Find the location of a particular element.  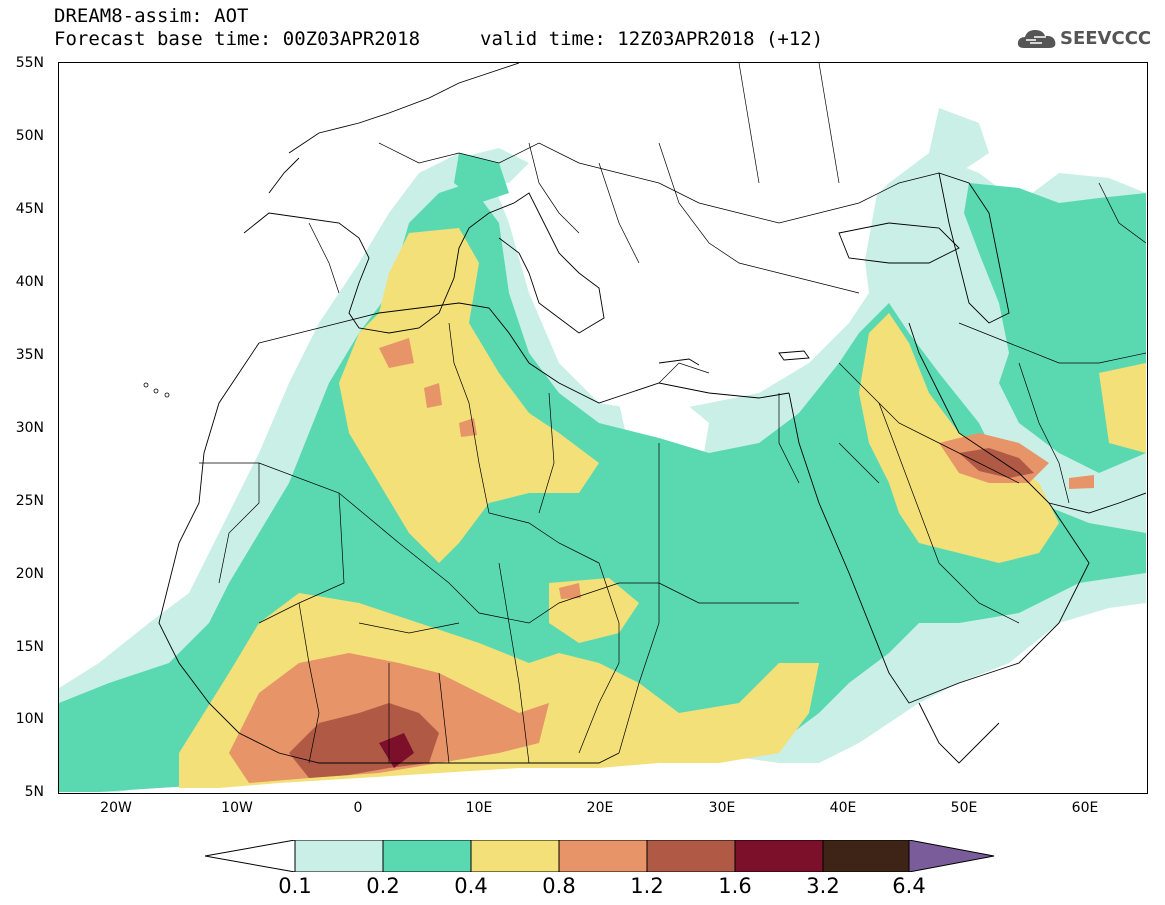

colorbar-label: 6.4 is located at coordinates (909, 886).